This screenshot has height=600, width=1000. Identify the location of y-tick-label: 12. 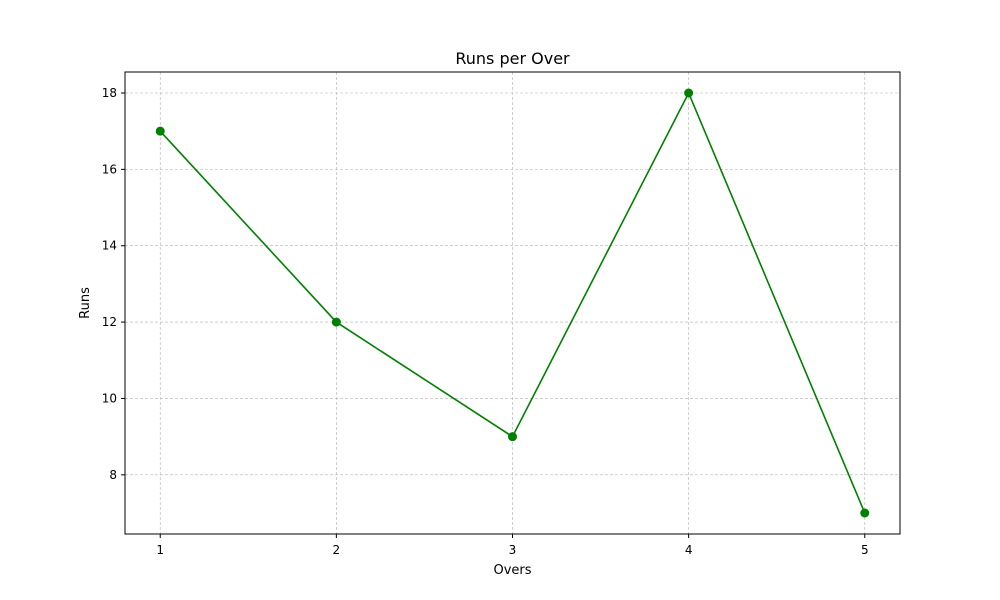
(109, 322).